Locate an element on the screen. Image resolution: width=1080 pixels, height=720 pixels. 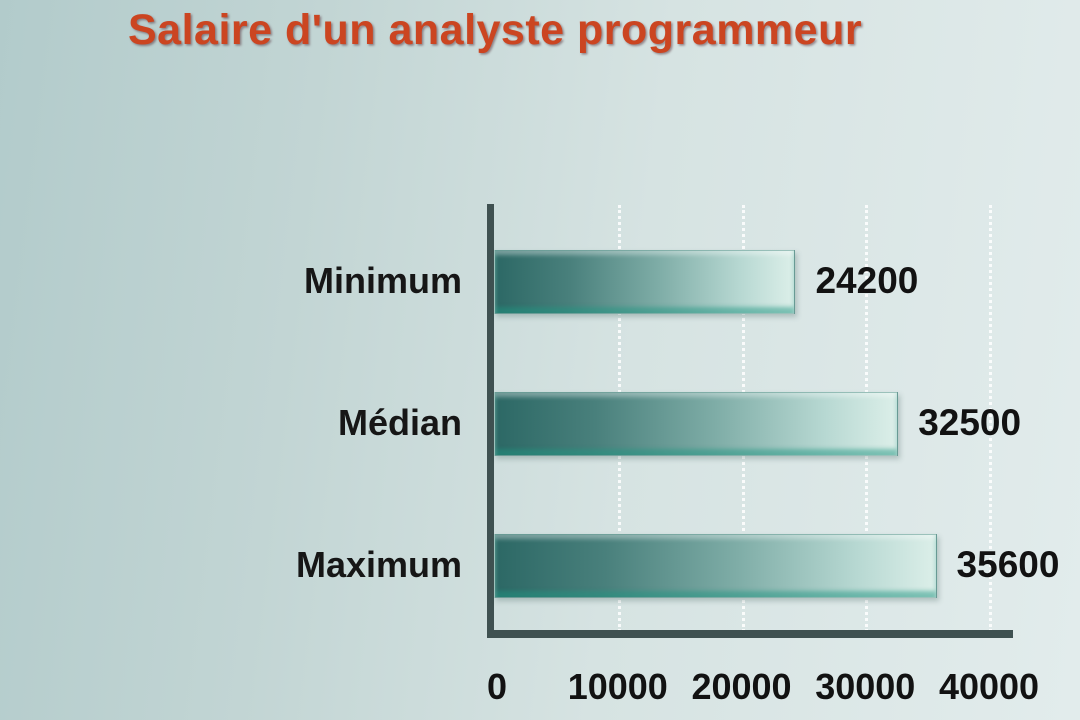
value-label: 35600 is located at coordinates (1008, 564).